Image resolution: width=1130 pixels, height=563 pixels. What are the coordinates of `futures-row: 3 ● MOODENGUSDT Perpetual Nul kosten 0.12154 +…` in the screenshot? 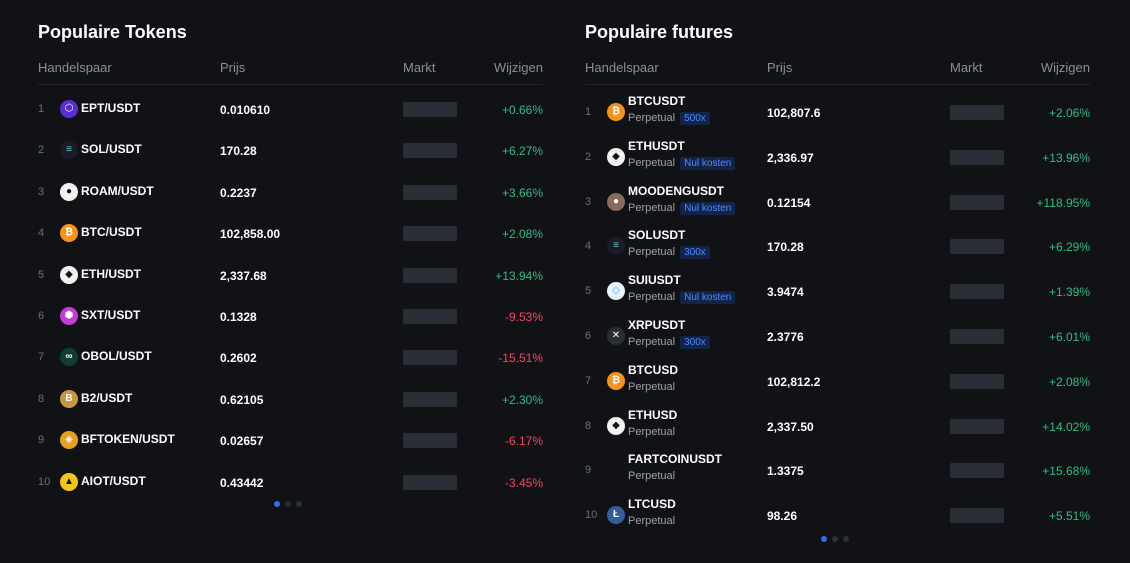 It's located at (837, 202).